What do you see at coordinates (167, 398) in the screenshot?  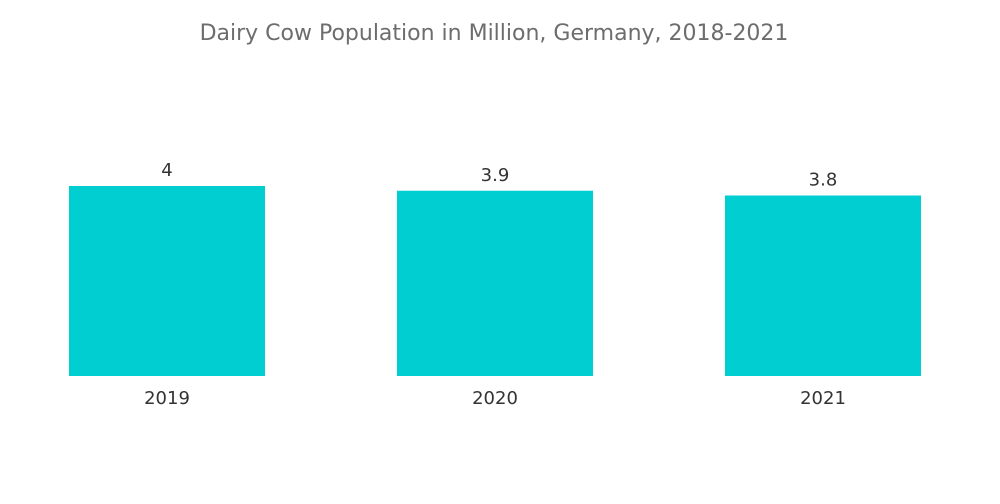 I see `x-tick-label-2019: 2019` at bounding box center [167, 398].